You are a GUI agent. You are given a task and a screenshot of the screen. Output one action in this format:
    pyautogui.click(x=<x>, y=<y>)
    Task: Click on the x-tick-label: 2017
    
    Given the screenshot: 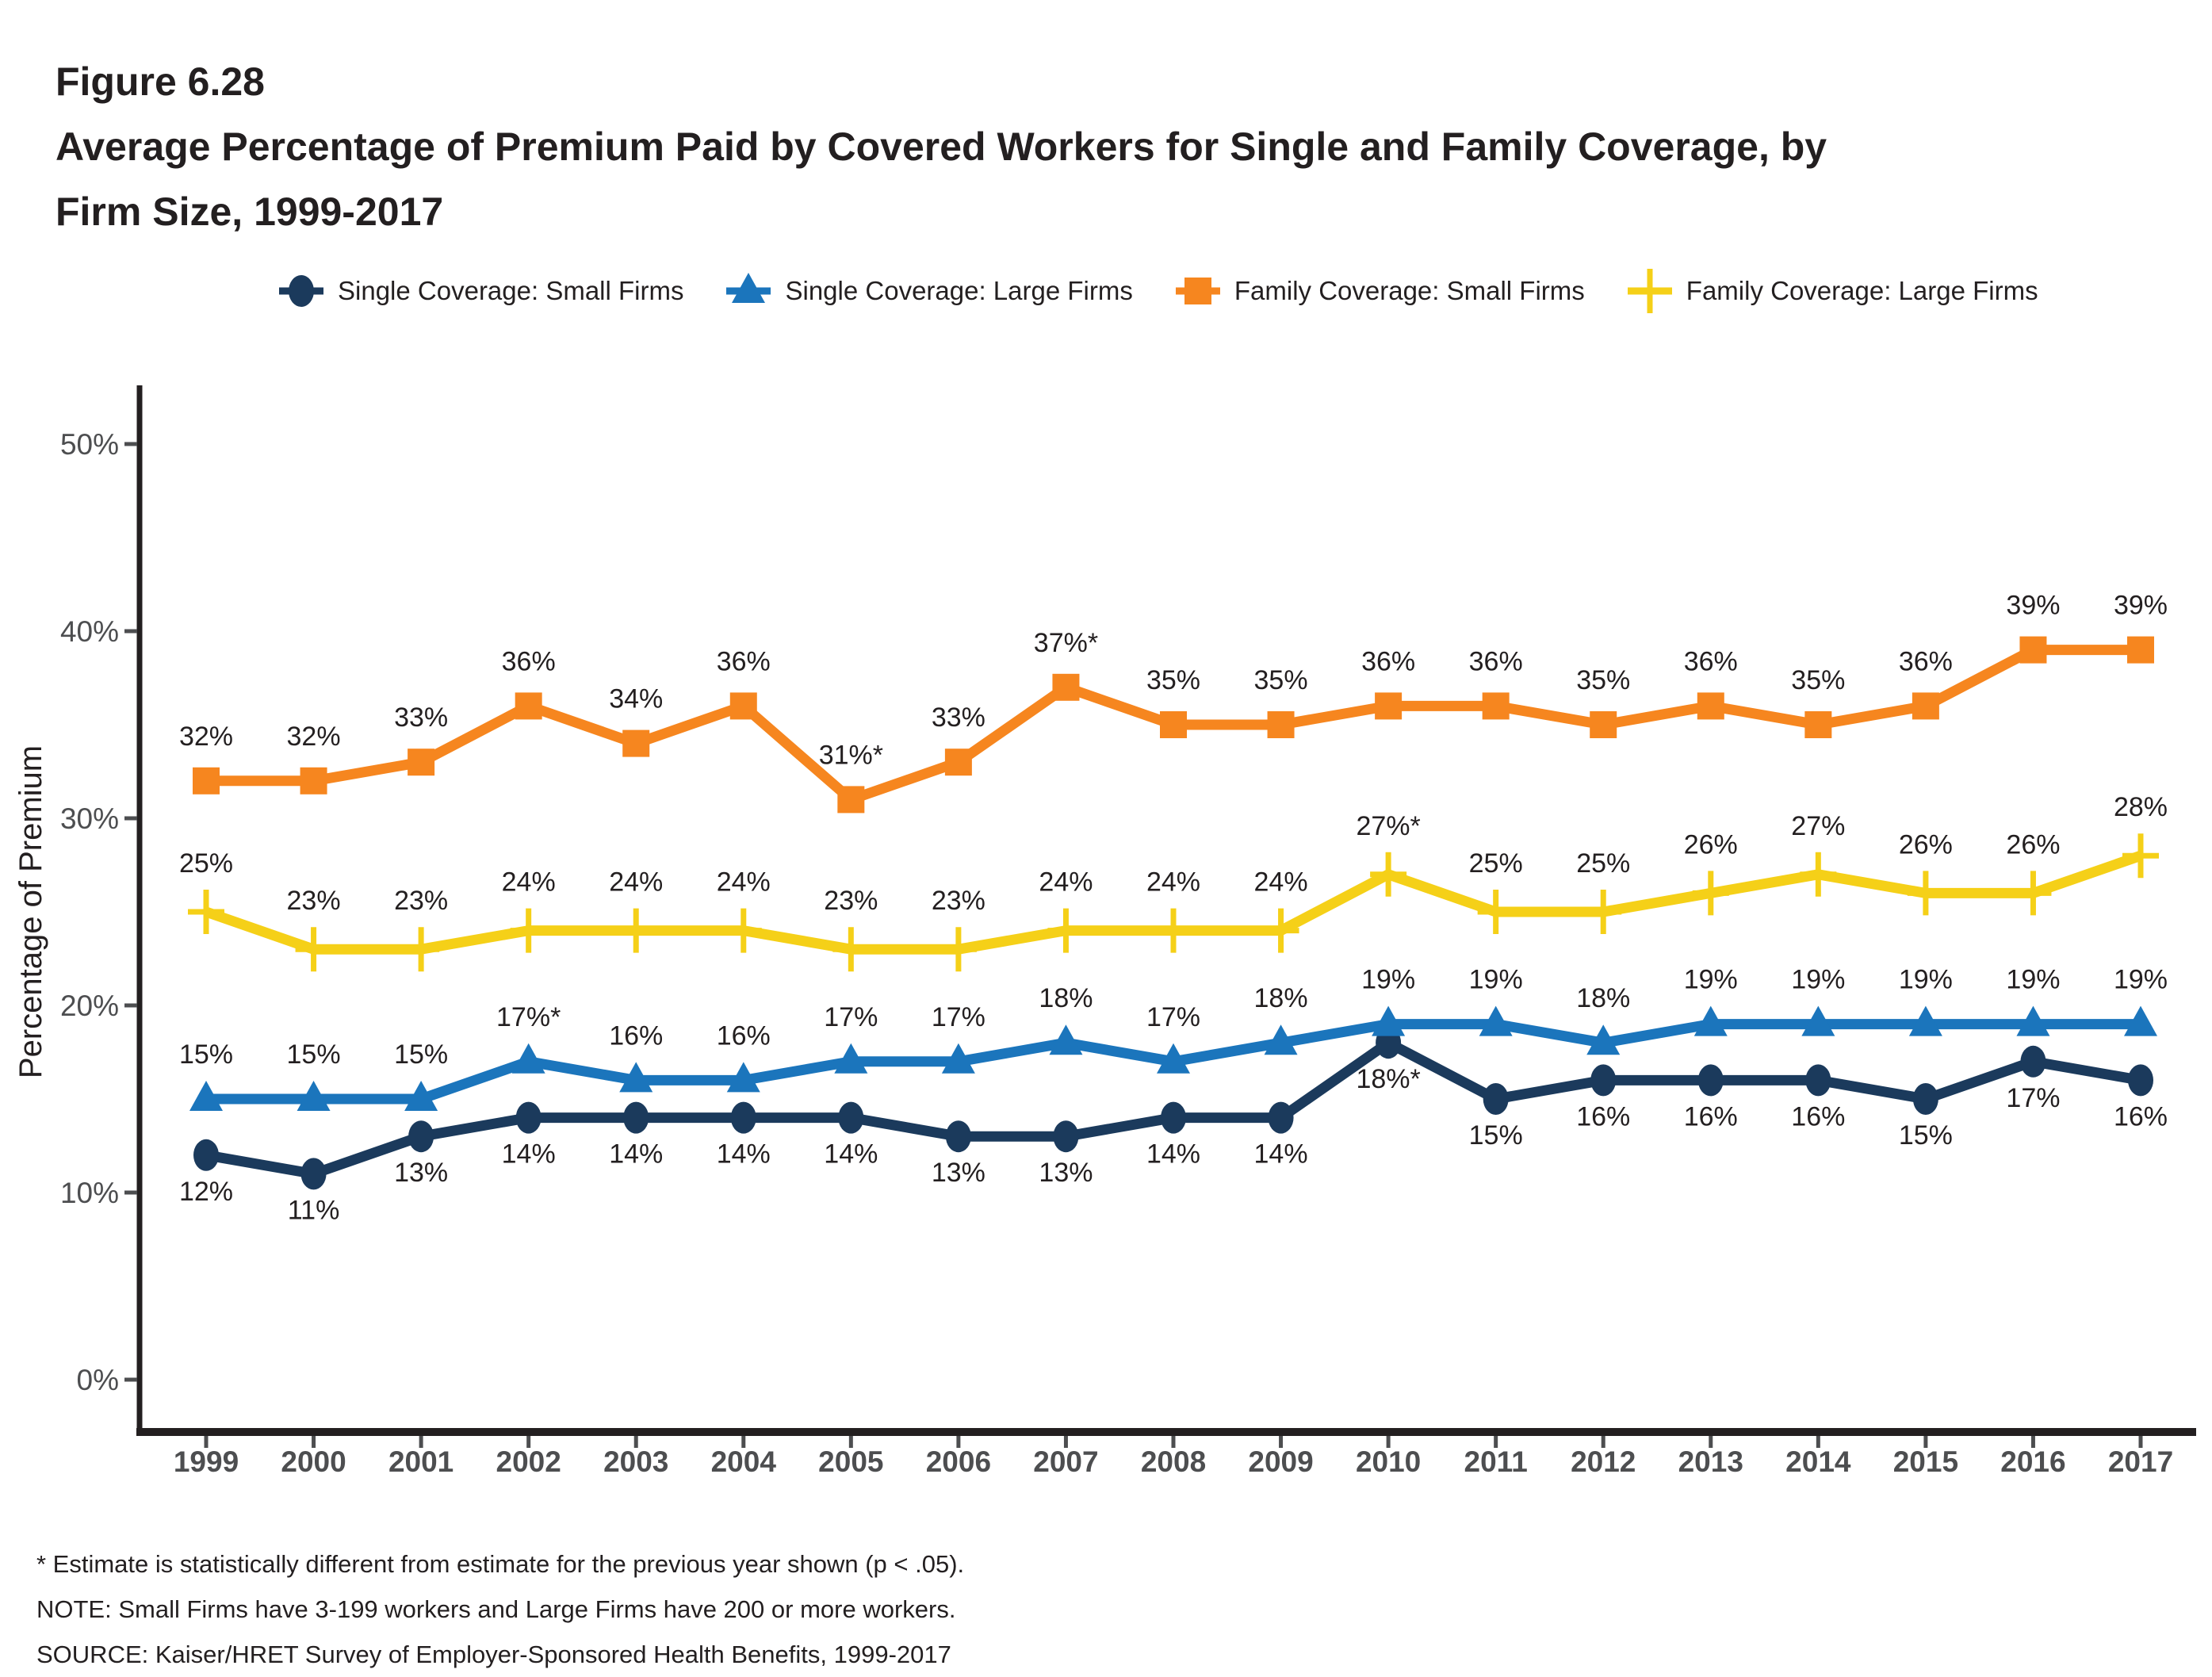 What is the action you would take?
    pyautogui.click(x=2140, y=1461)
    